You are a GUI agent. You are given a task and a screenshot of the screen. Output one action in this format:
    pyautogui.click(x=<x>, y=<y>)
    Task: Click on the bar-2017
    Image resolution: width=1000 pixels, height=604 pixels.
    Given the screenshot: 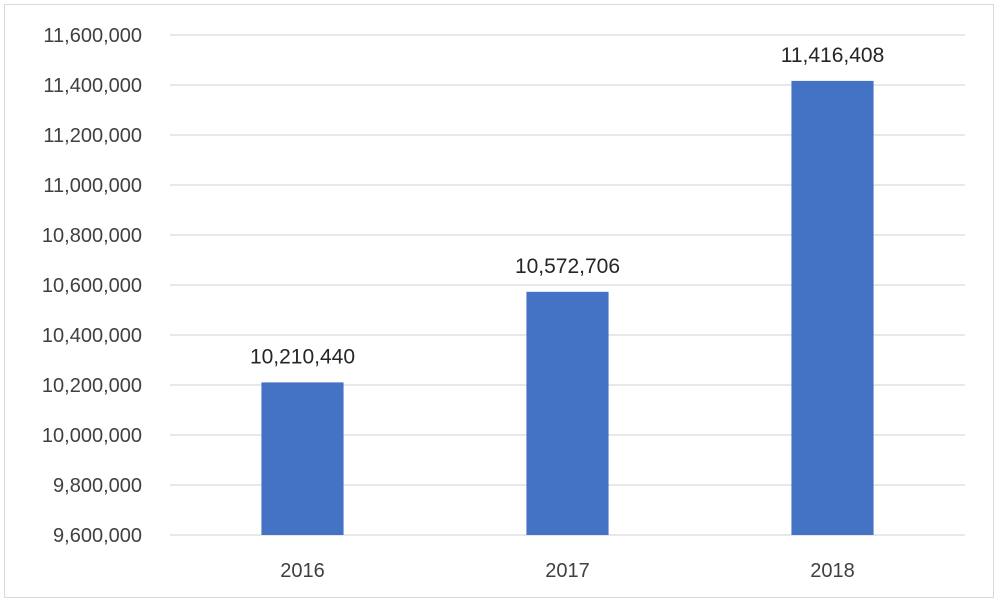 What is the action you would take?
    pyautogui.click(x=567, y=413)
    